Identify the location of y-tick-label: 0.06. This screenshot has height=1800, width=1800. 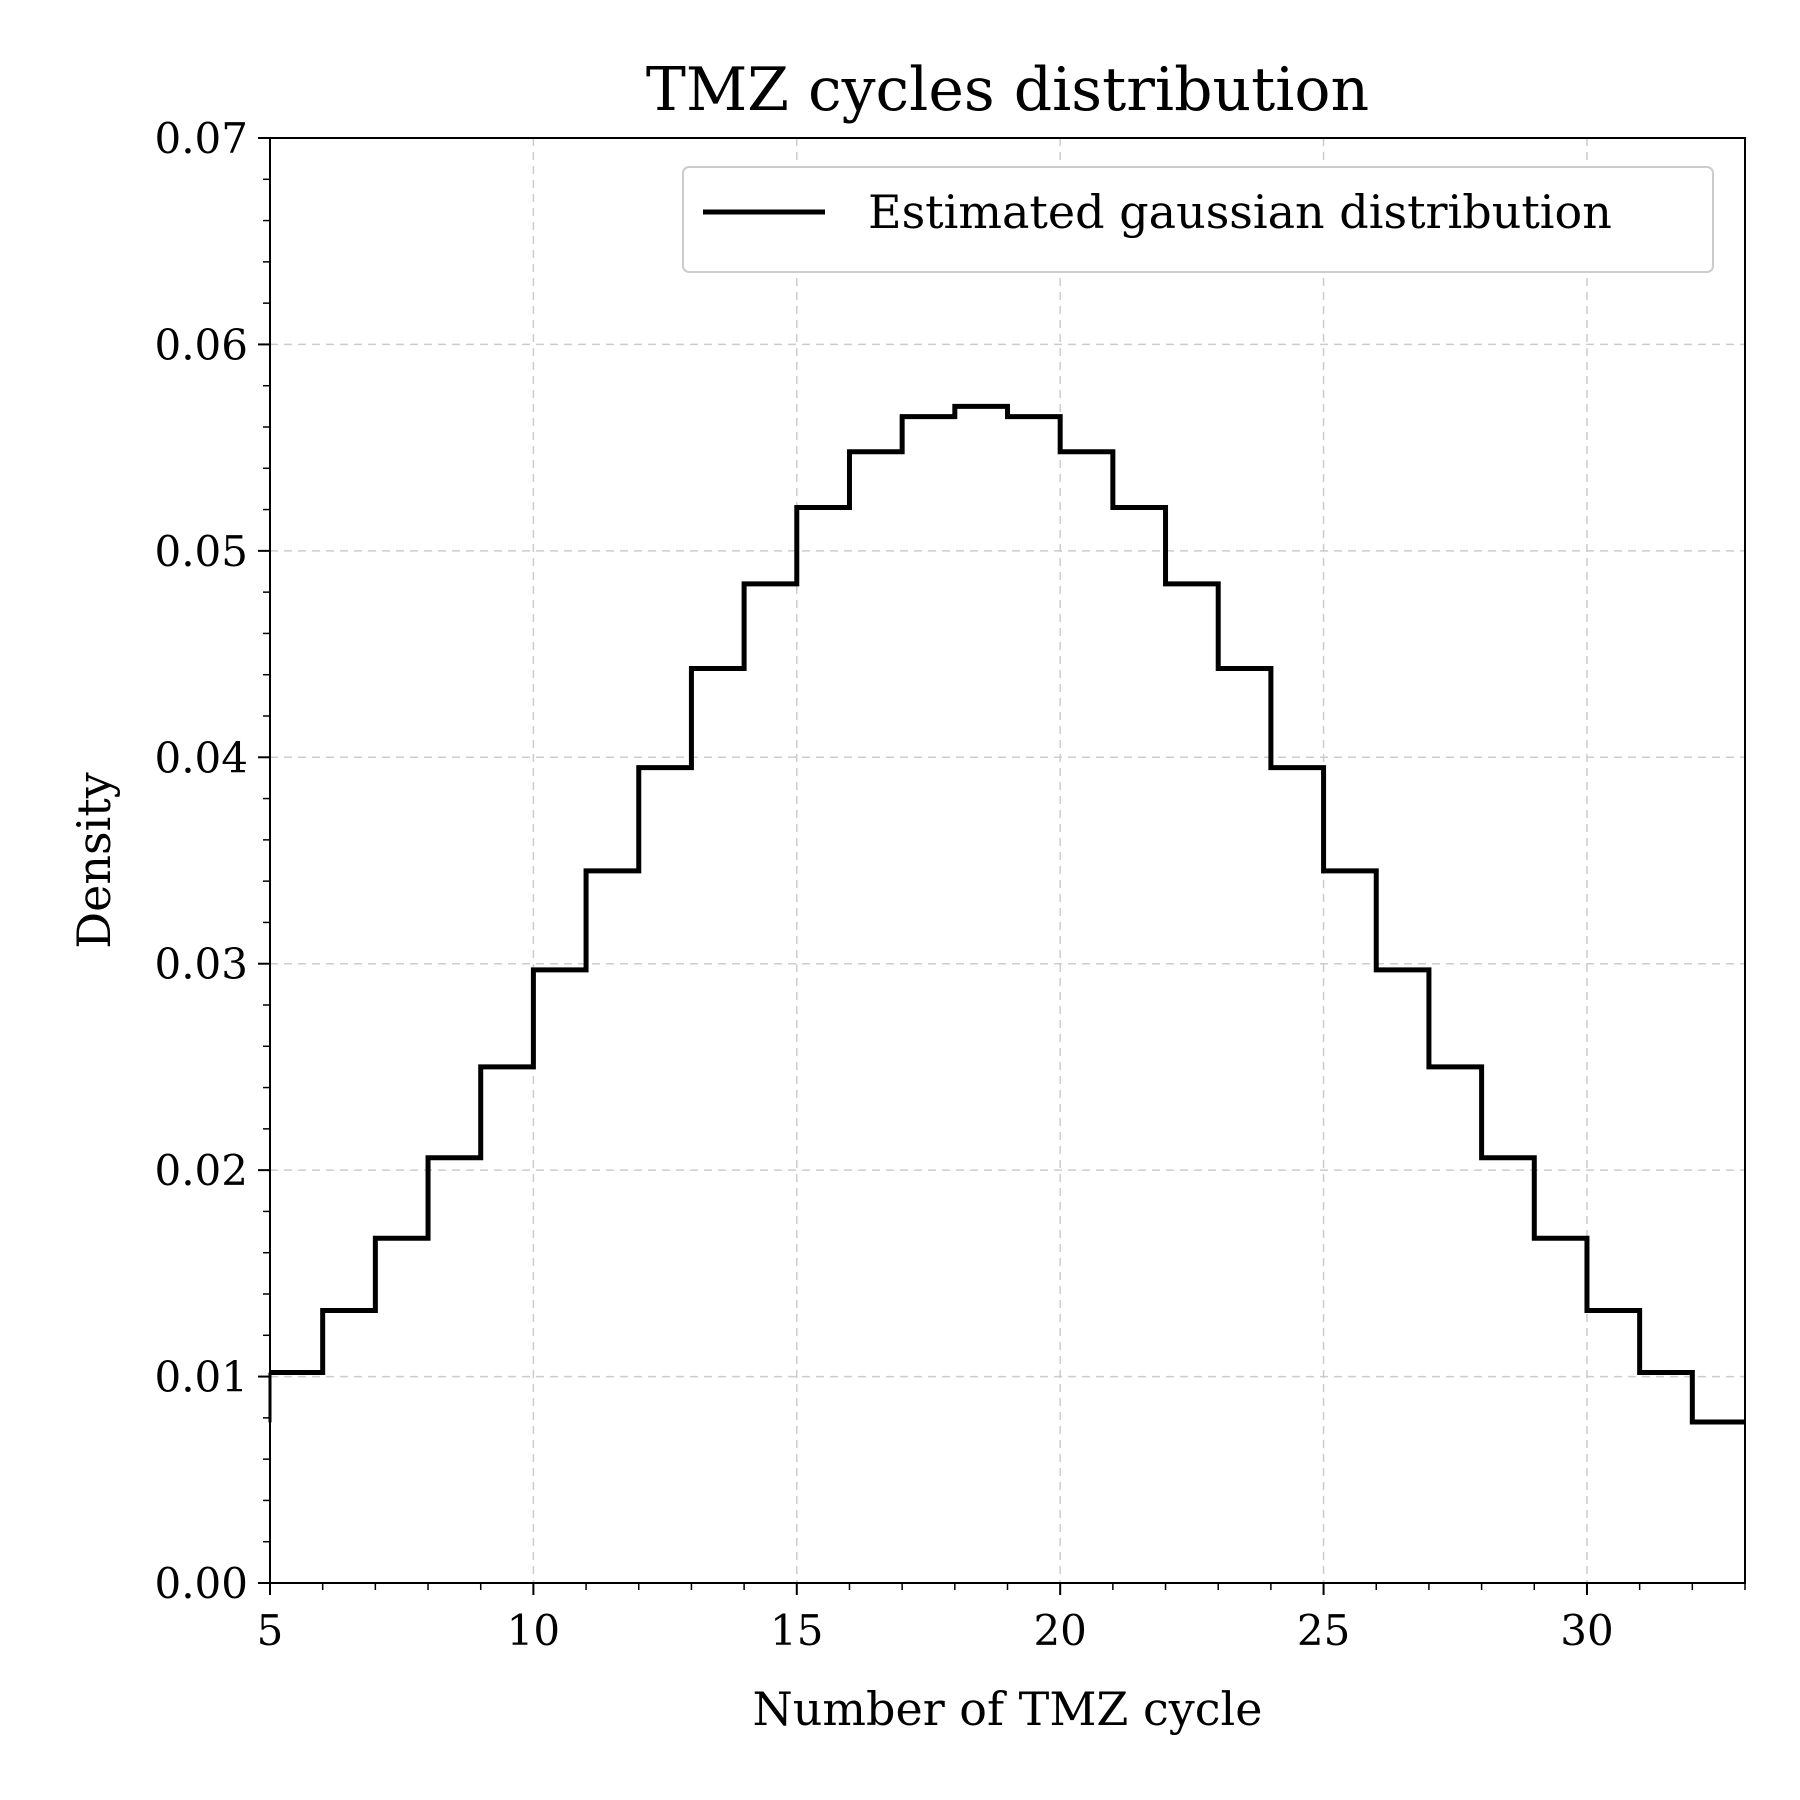
(201, 344).